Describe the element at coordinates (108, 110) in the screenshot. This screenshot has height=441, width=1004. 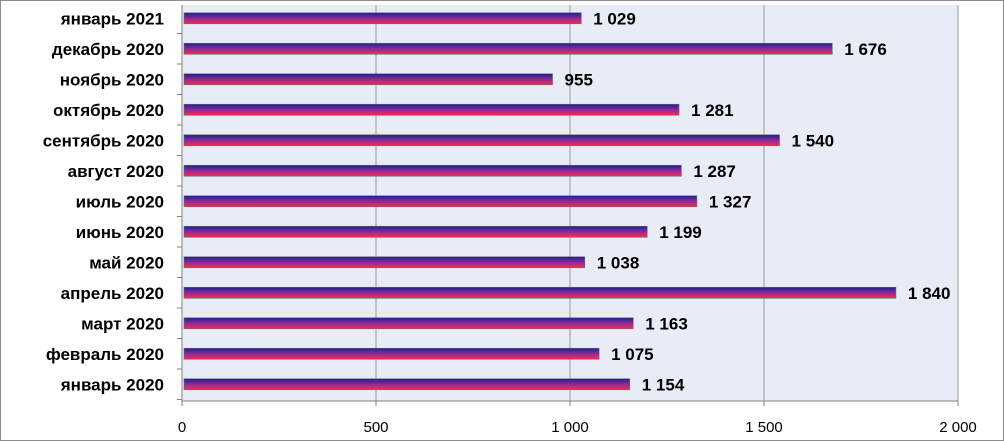
I see `category-label: октябрь 2020` at that location.